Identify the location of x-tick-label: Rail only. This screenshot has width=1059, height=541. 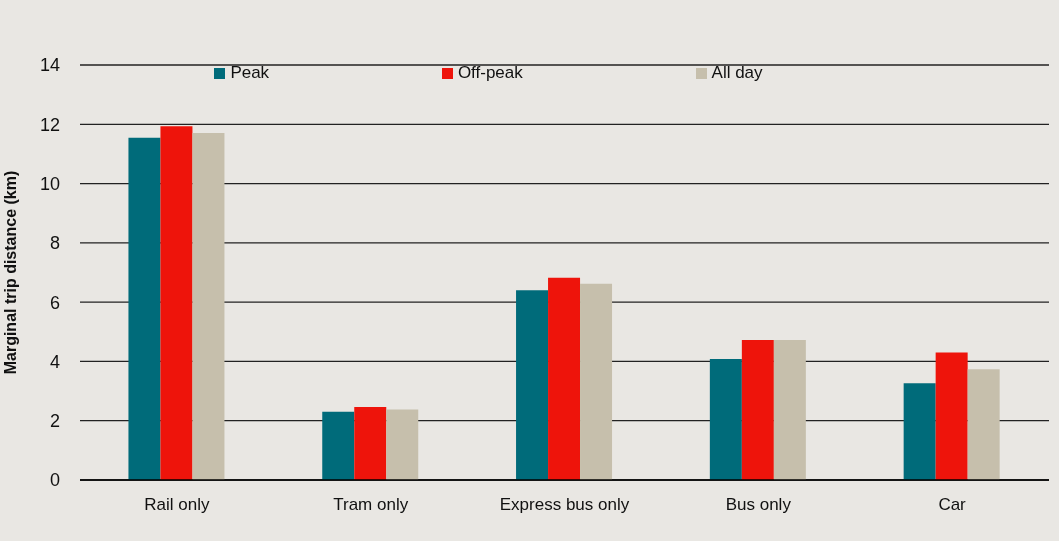
(177, 505).